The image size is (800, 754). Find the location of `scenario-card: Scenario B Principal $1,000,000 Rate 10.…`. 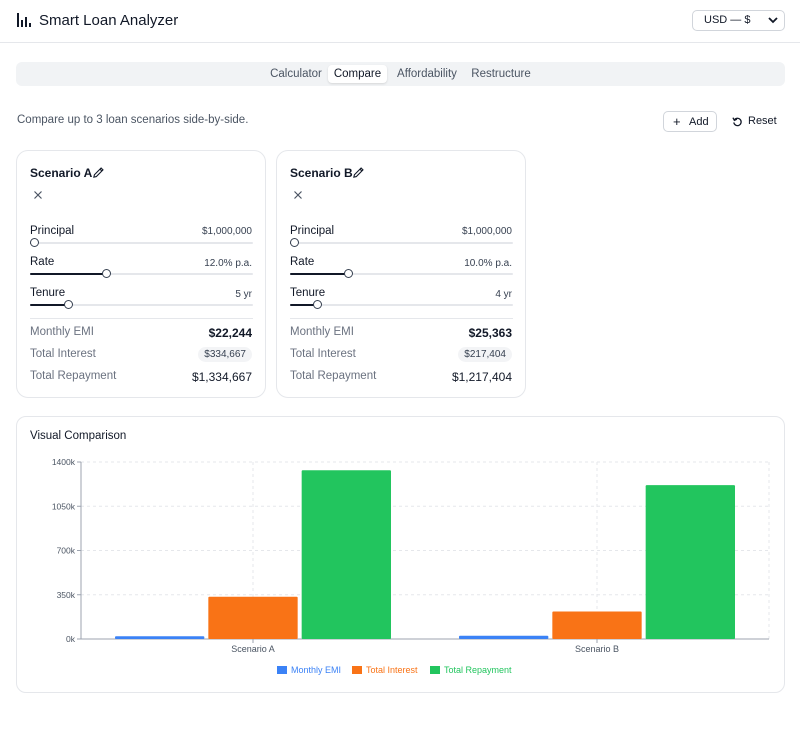

scenario-card: Scenario B Principal $1,000,000 Rate 10.… is located at coordinates (401, 274).